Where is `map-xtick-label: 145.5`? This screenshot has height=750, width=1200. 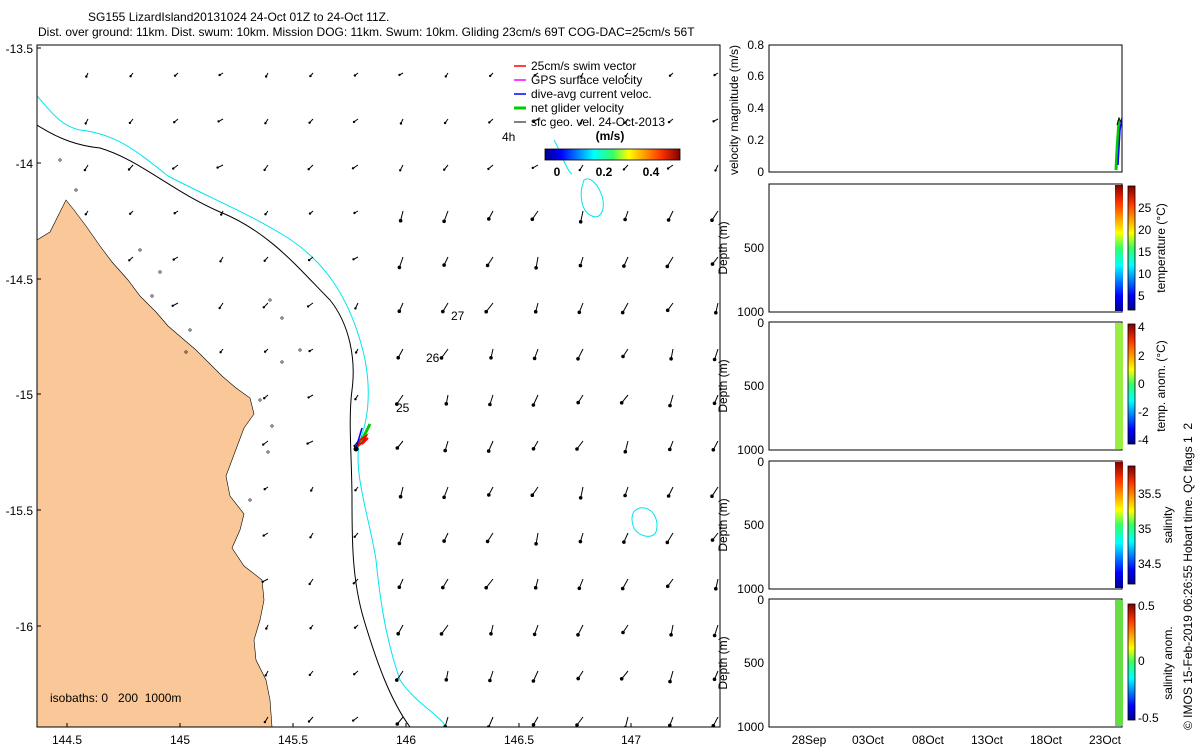
map-xtick-label: 145.5 is located at coordinates (293, 740).